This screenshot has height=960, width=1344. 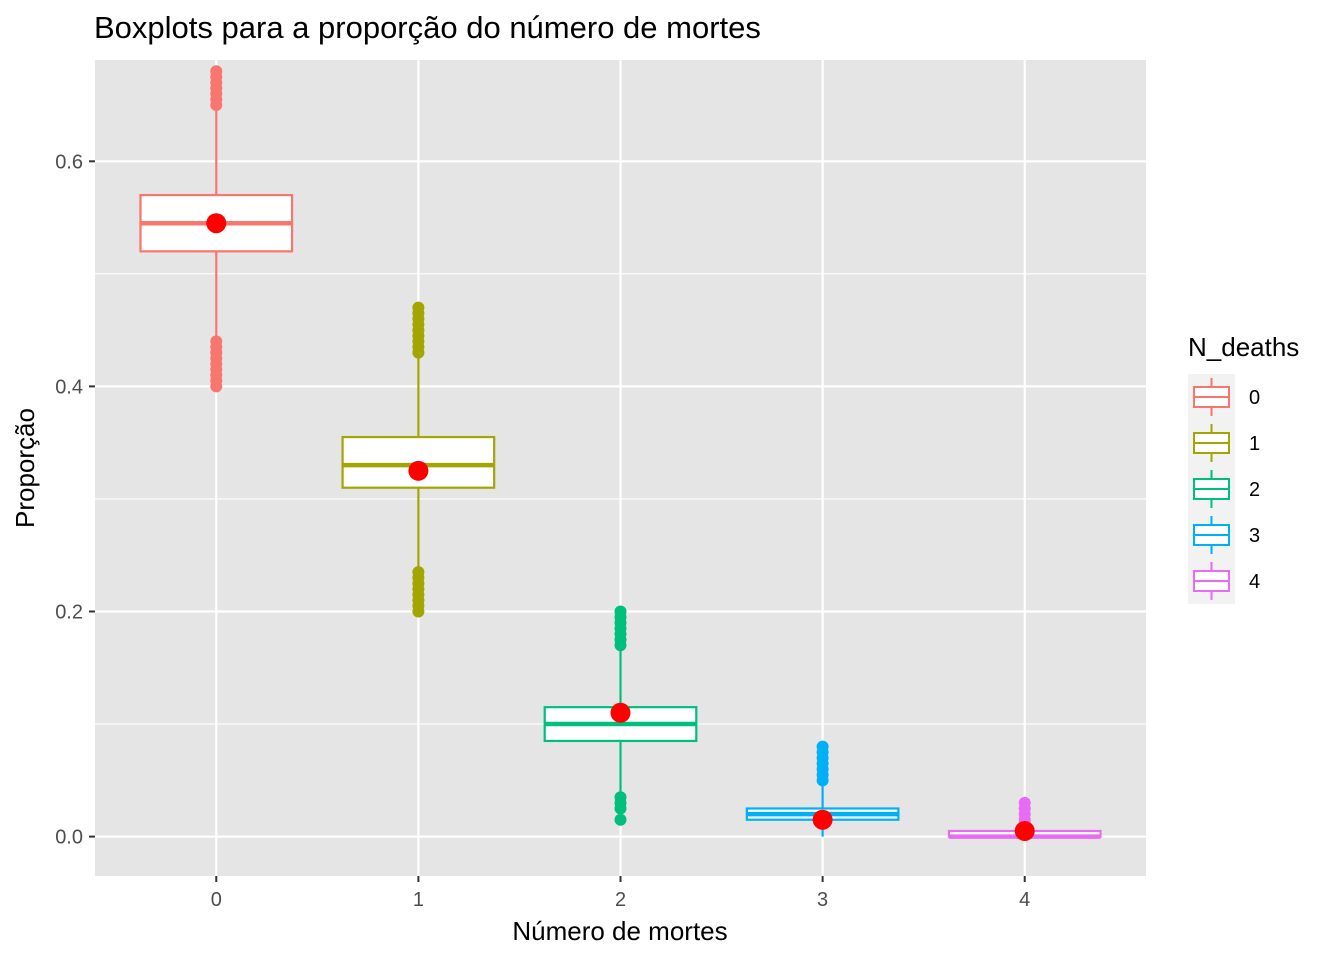 I want to click on y-axis-ticks: 0.0 0.2 0.4 0.6, so click(x=75, y=500).